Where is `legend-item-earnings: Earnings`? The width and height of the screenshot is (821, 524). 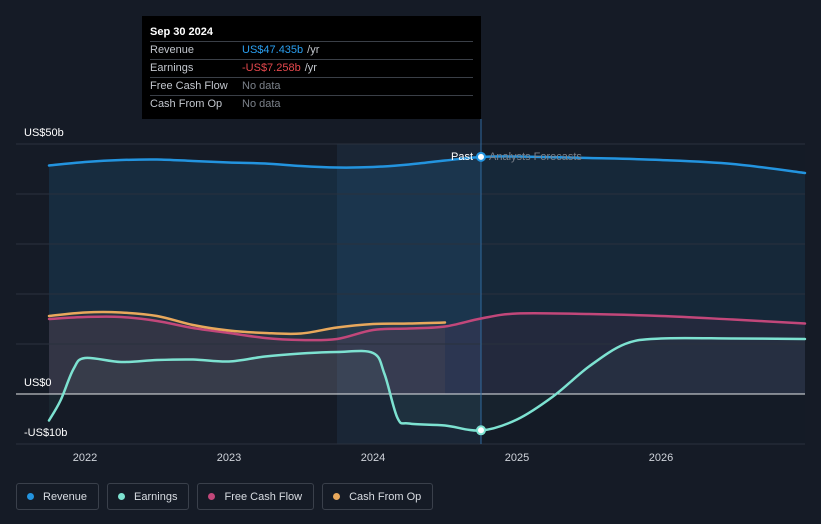
legend-item-earnings: Earnings is located at coordinates (148, 496).